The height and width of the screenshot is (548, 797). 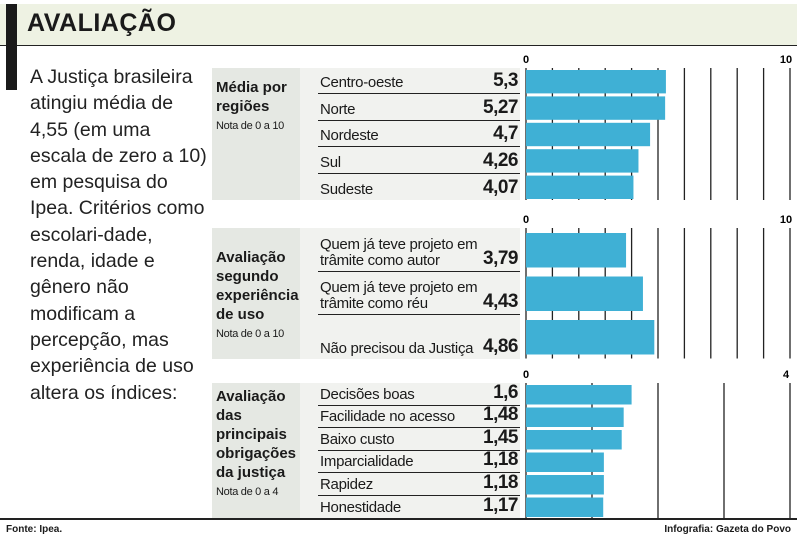 I want to click on table-row: Centro-oeste 5,3, so click(x=419, y=81).